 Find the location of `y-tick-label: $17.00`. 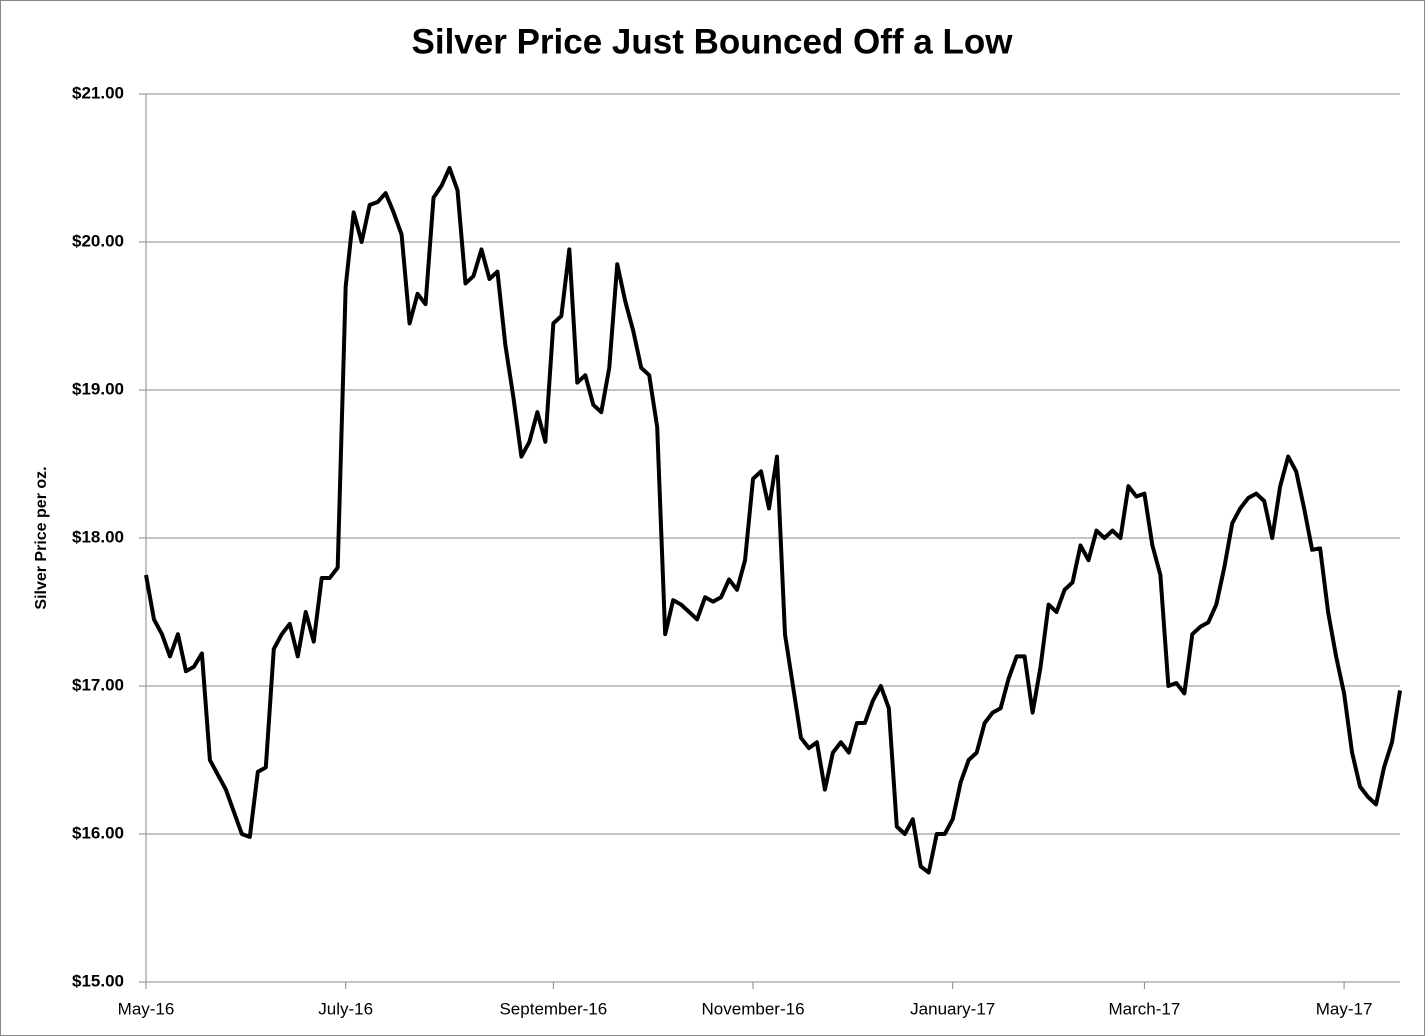

y-tick-label: $17.00 is located at coordinates (98, 684).